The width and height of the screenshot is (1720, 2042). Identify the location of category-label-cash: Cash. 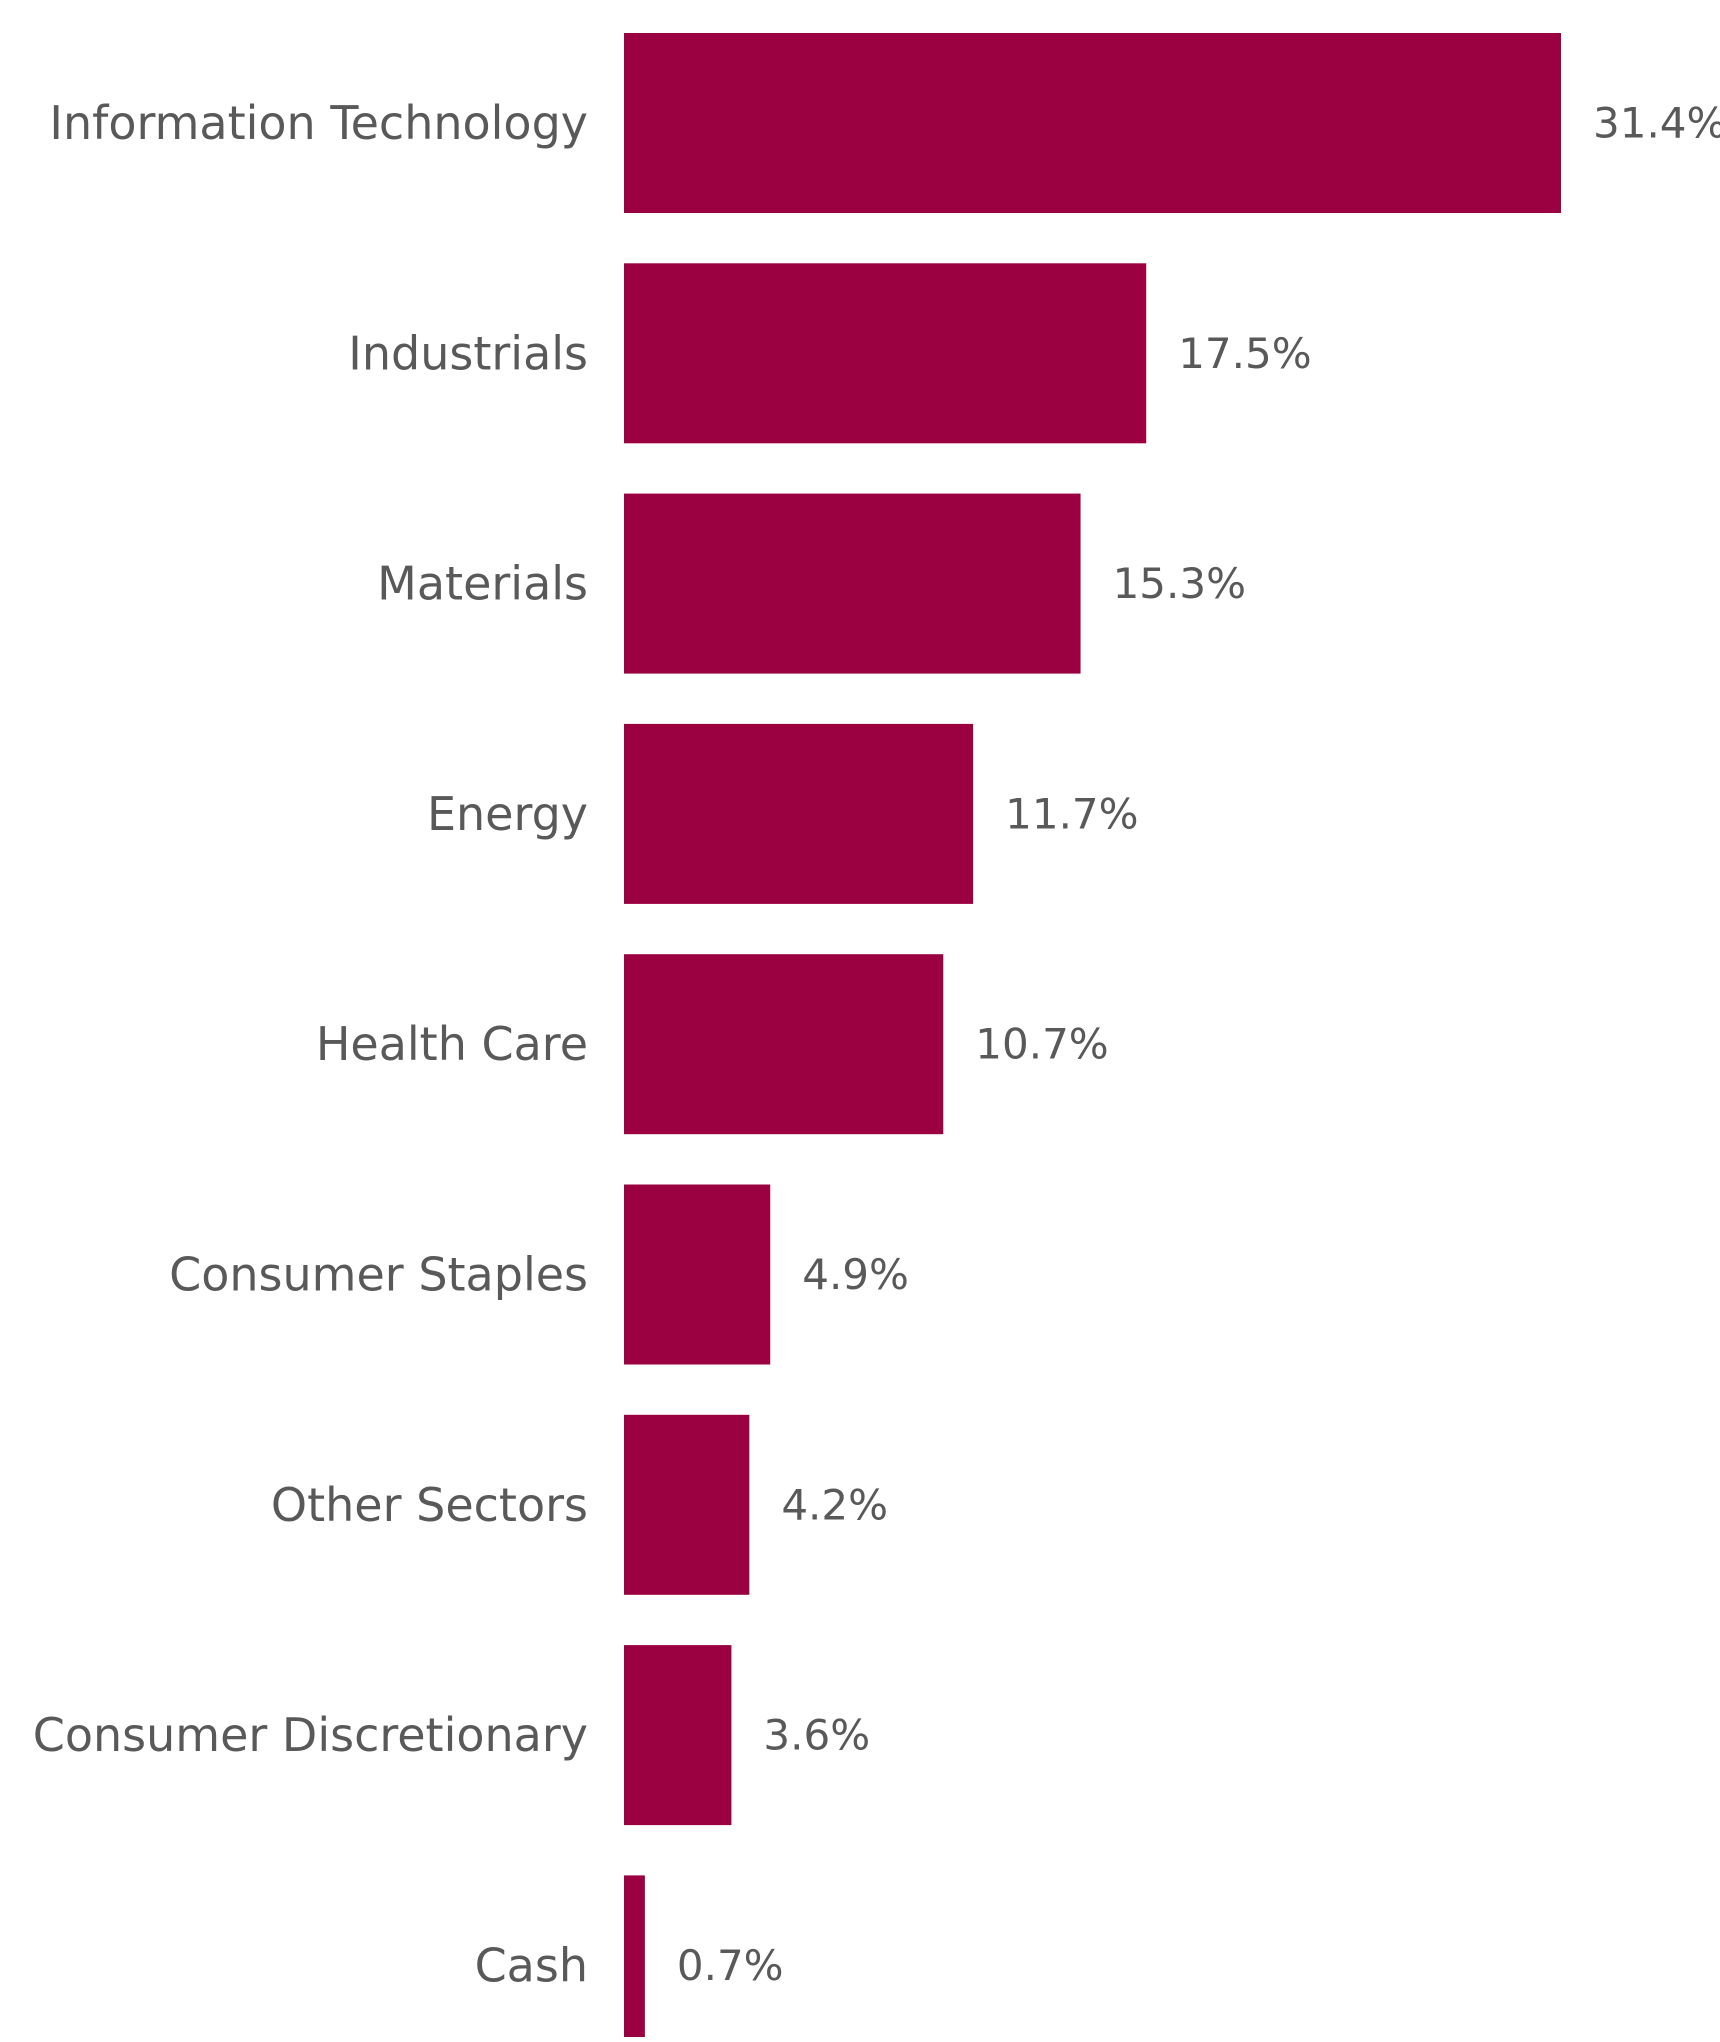
(531, 1965).